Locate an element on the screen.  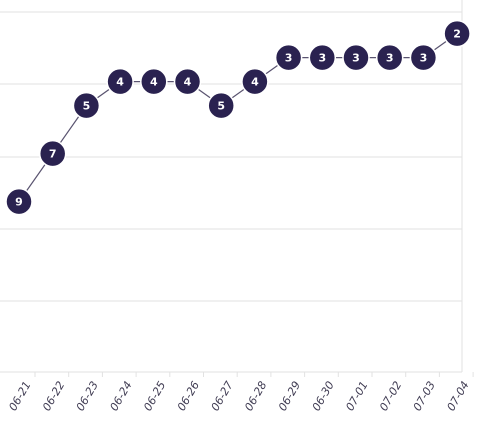
data-point-06-22: 7 is located at coordinates (52, 153).